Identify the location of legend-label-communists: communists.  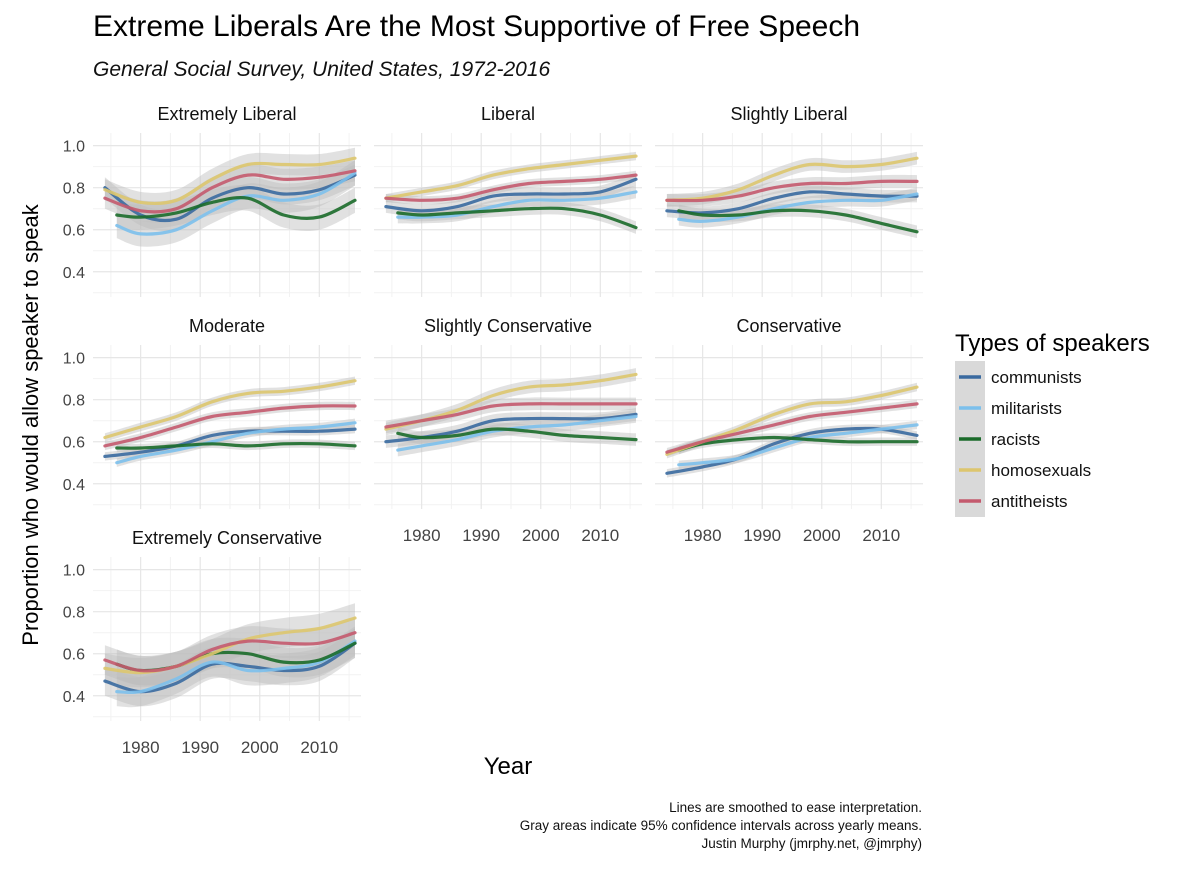
(1036, 377).